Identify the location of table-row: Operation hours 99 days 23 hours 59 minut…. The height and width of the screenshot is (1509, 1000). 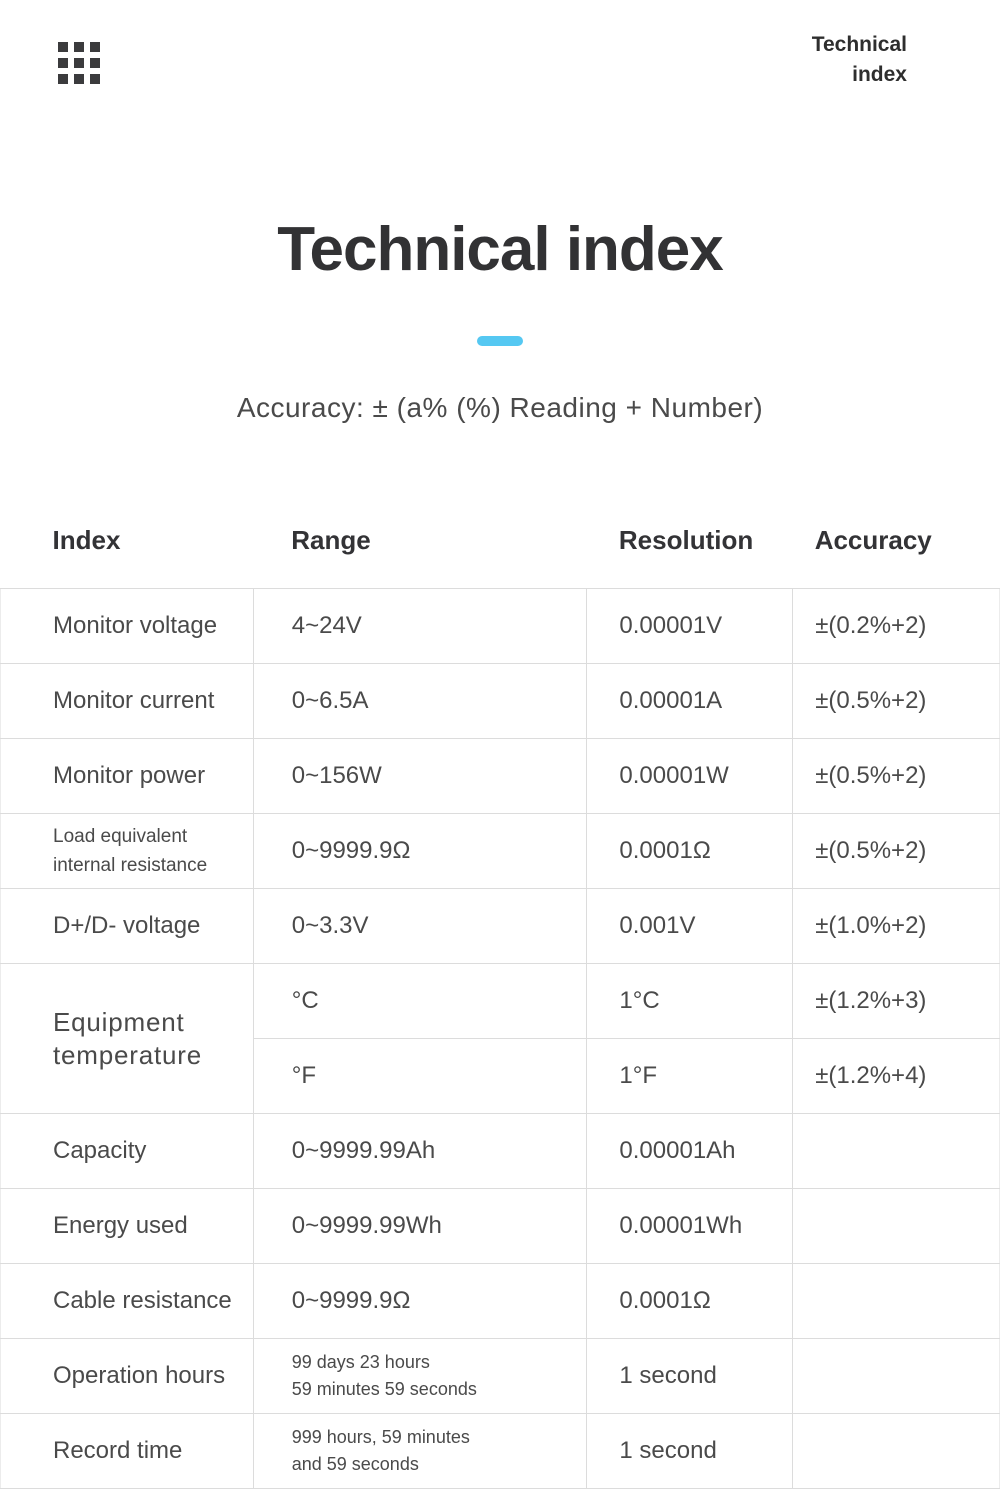
(500, 1376).